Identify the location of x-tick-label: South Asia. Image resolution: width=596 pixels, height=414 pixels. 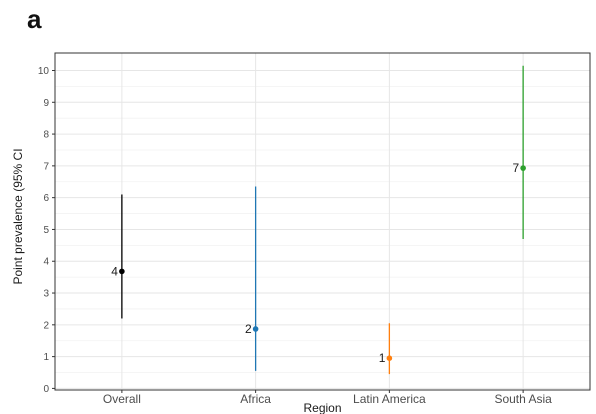
(523, 399).